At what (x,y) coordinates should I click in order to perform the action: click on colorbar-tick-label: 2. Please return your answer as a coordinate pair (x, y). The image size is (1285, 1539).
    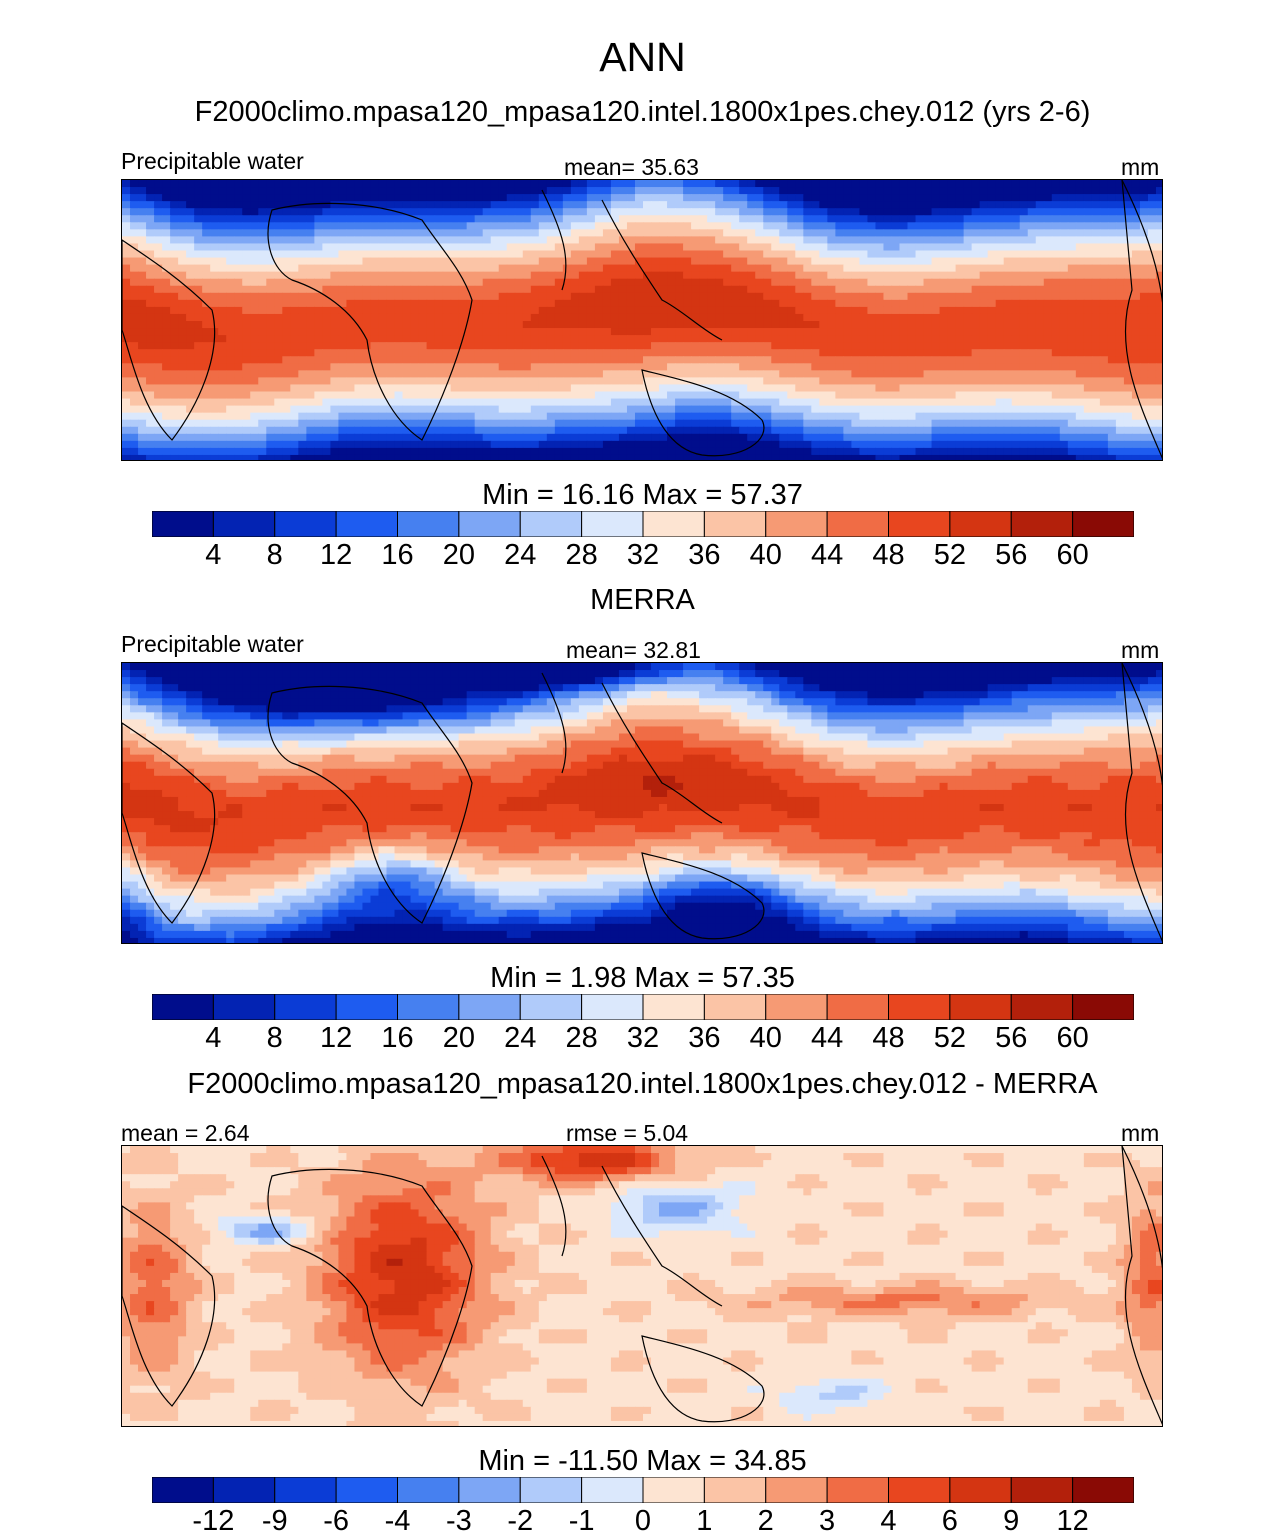
    Looking at the image, I should click on (765, 1521).